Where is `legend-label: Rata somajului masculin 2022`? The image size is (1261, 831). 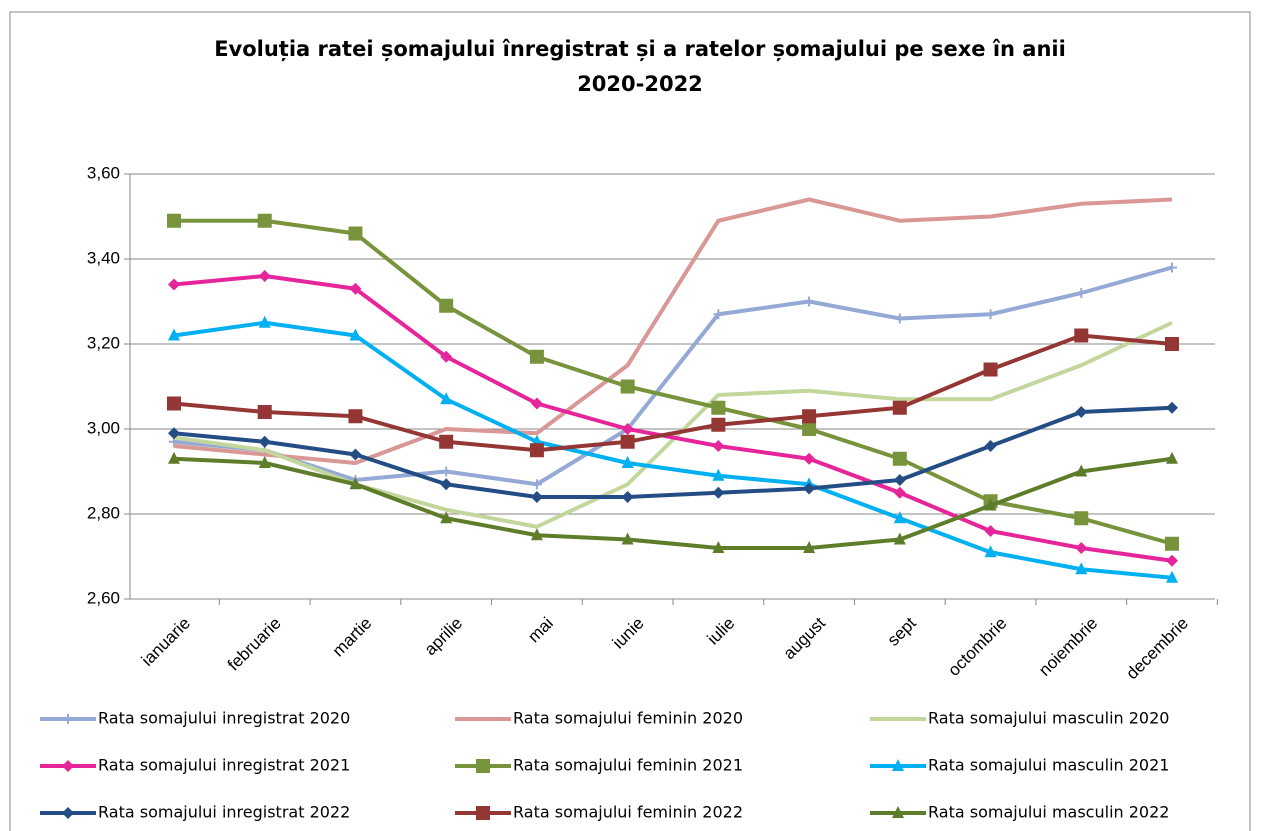 legend-label: Rata somajului masculin 2022 is located at coordinates (1048, 812).